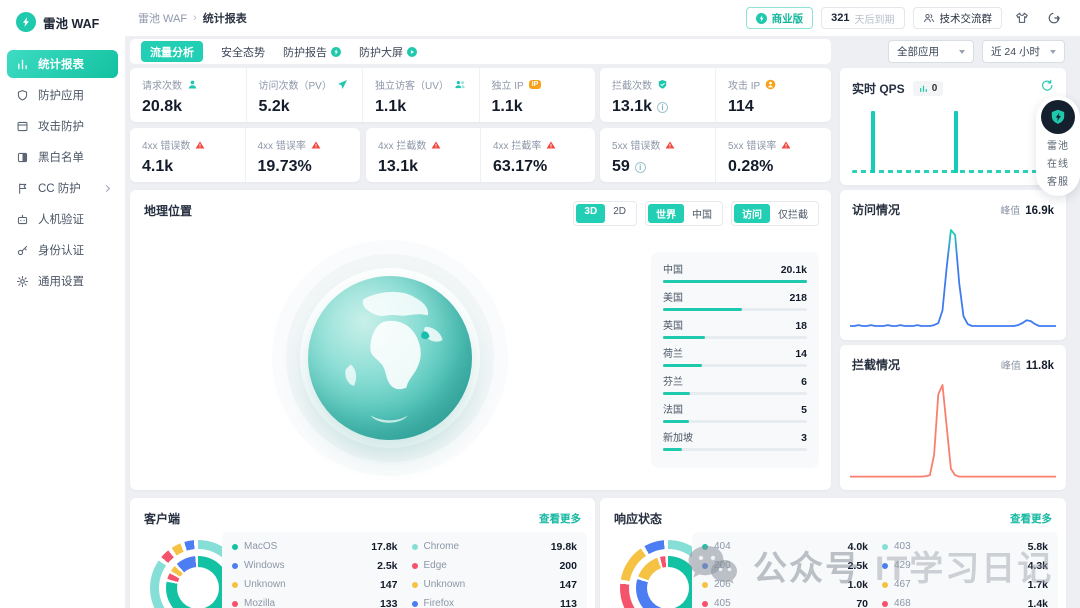 The height and width of the screenshot is (608, 1080). I want to click on license-days-value: 321, so click(840, 18).